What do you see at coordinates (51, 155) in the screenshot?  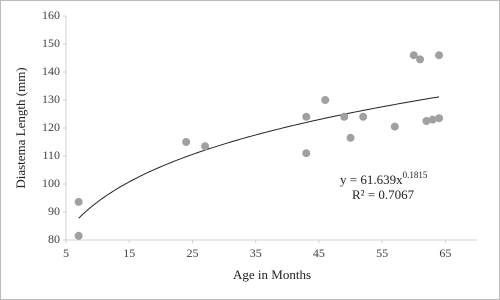 I see `y-tick-label: 110` at bounding box center [51, 155].